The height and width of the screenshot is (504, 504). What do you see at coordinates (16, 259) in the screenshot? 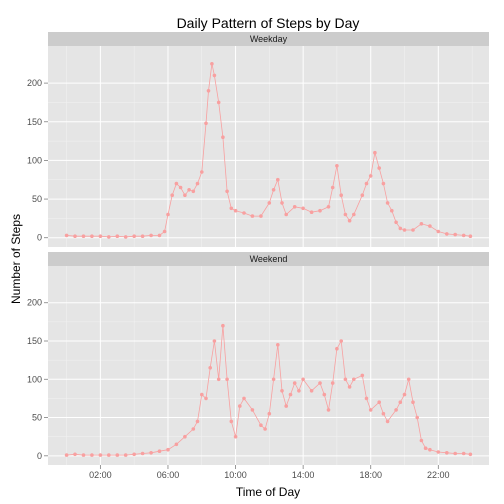
I see `y-axis-title: Number of Steps` at bounding box center [16, 259].